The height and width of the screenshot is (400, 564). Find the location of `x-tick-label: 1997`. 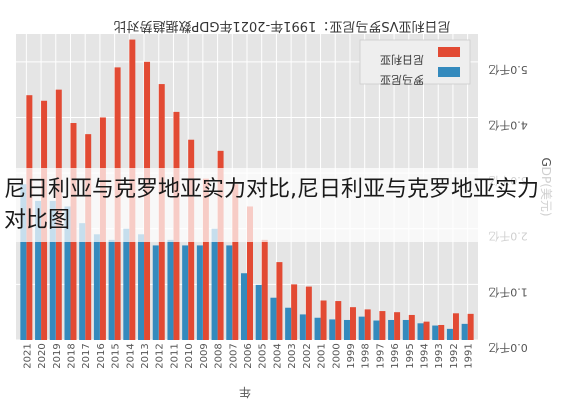

x-tick-label: 1997 is located at coordinates (380, 355).